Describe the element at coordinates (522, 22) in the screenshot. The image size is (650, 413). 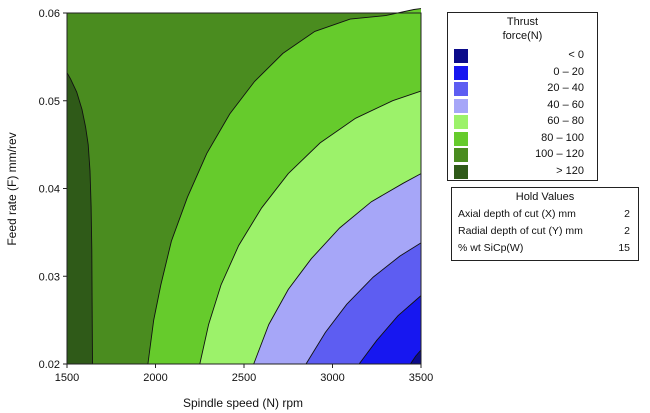
I see `legend-title-line-1: Thrust` at that location.